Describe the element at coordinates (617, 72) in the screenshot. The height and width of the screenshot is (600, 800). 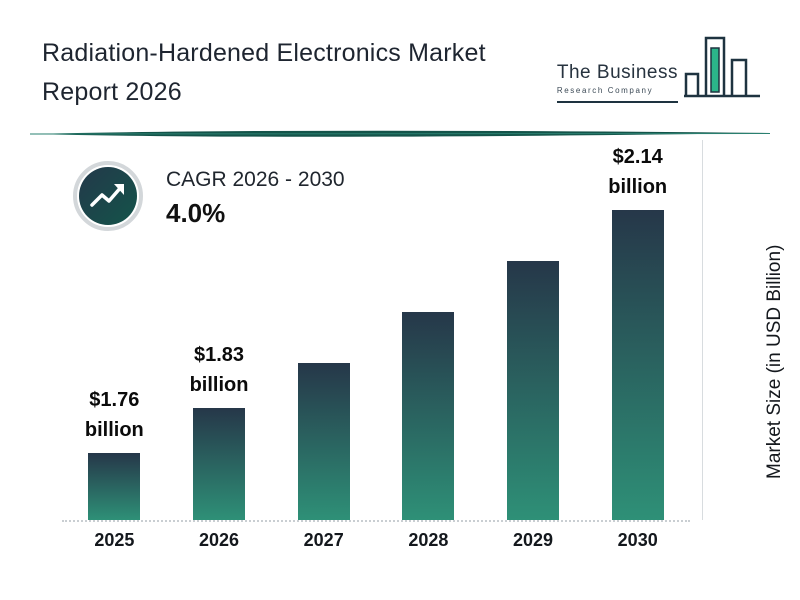
I see `logo-name: The Business` at that location.